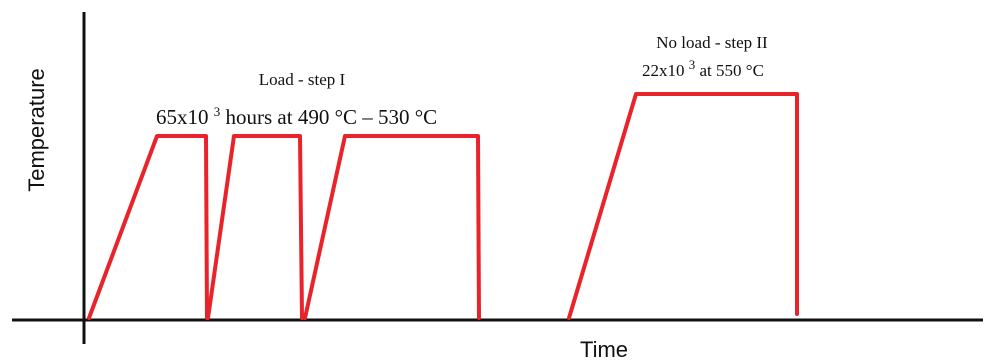 The width and height of the screenshot is (985, 362). What do you see at coordinates (663, 70) in the screenshot?
I see `step2-detail-prefix: 22x10` at bounding box center [663, 70].